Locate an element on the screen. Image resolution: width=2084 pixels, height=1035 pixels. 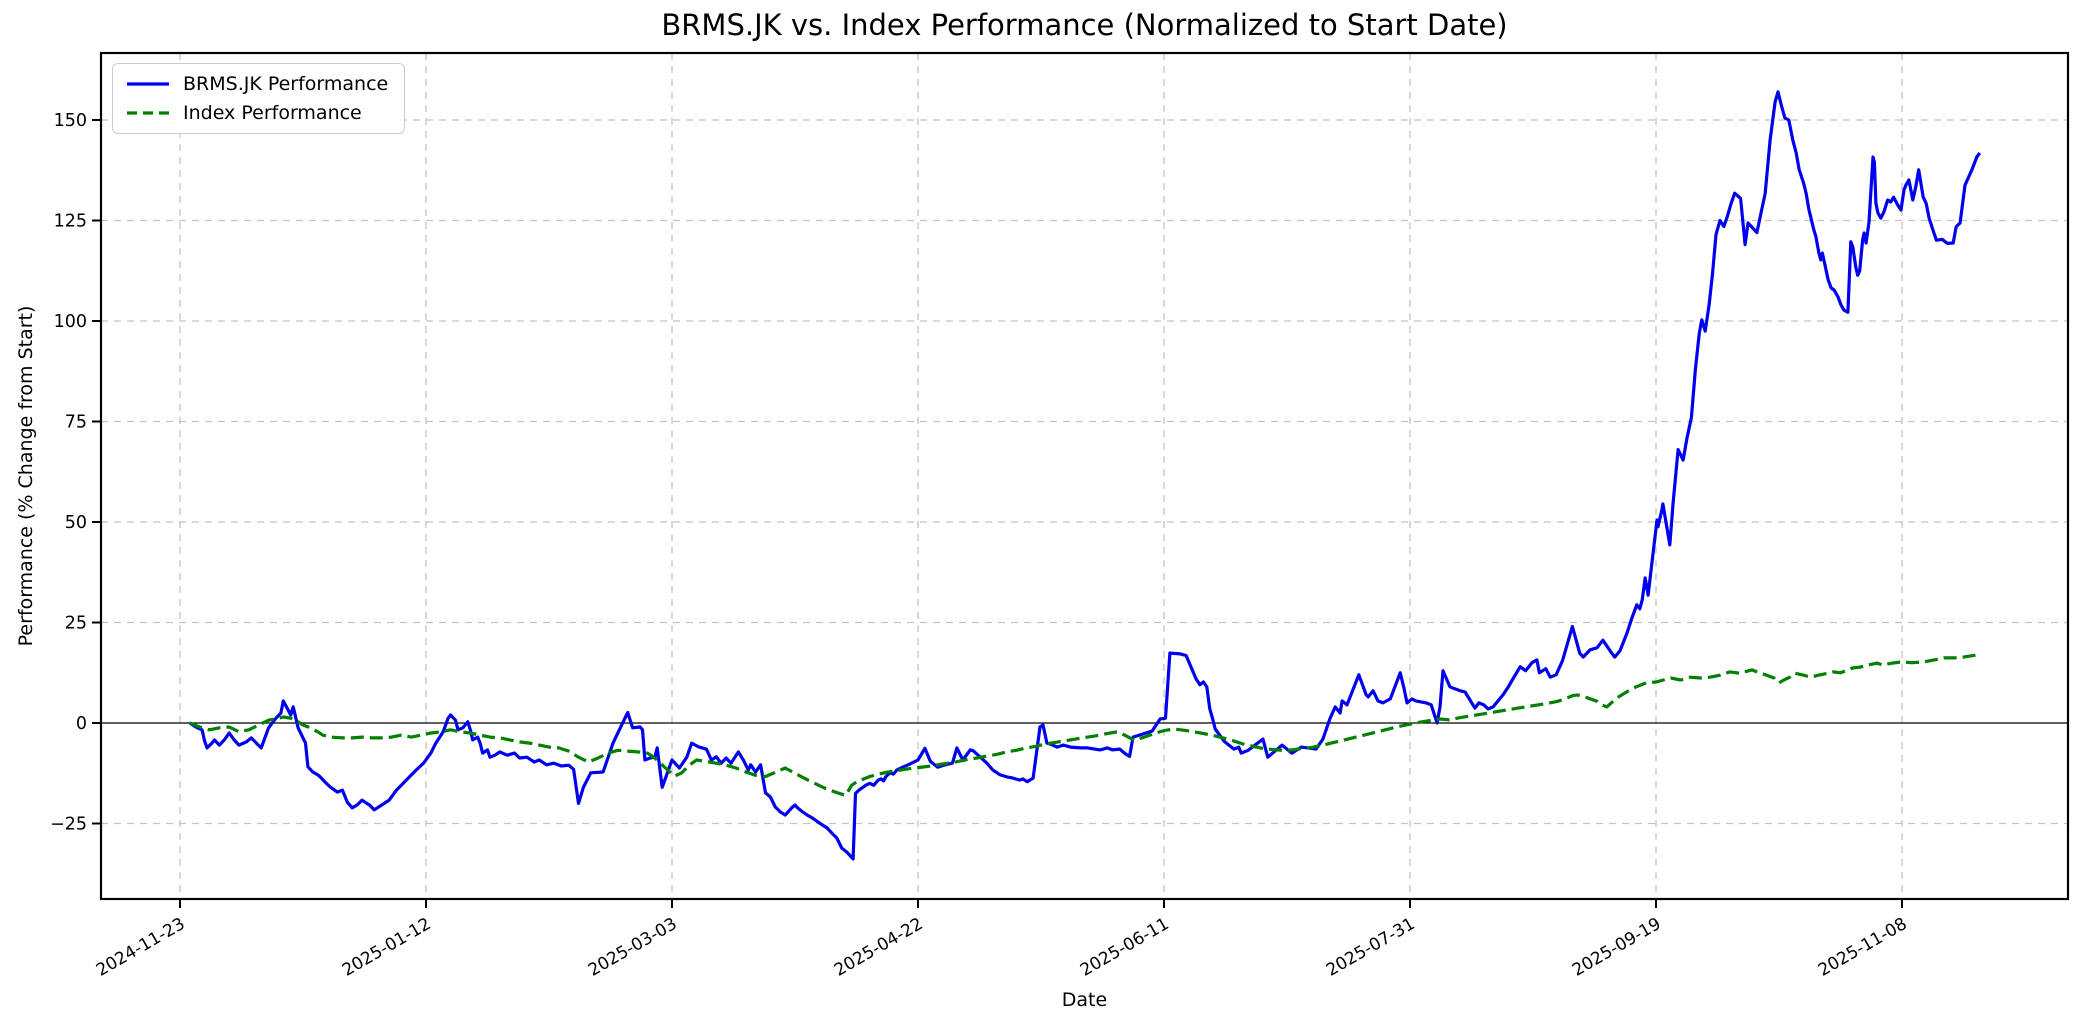
svg-text: 0 is located at coordinates (81, 724).